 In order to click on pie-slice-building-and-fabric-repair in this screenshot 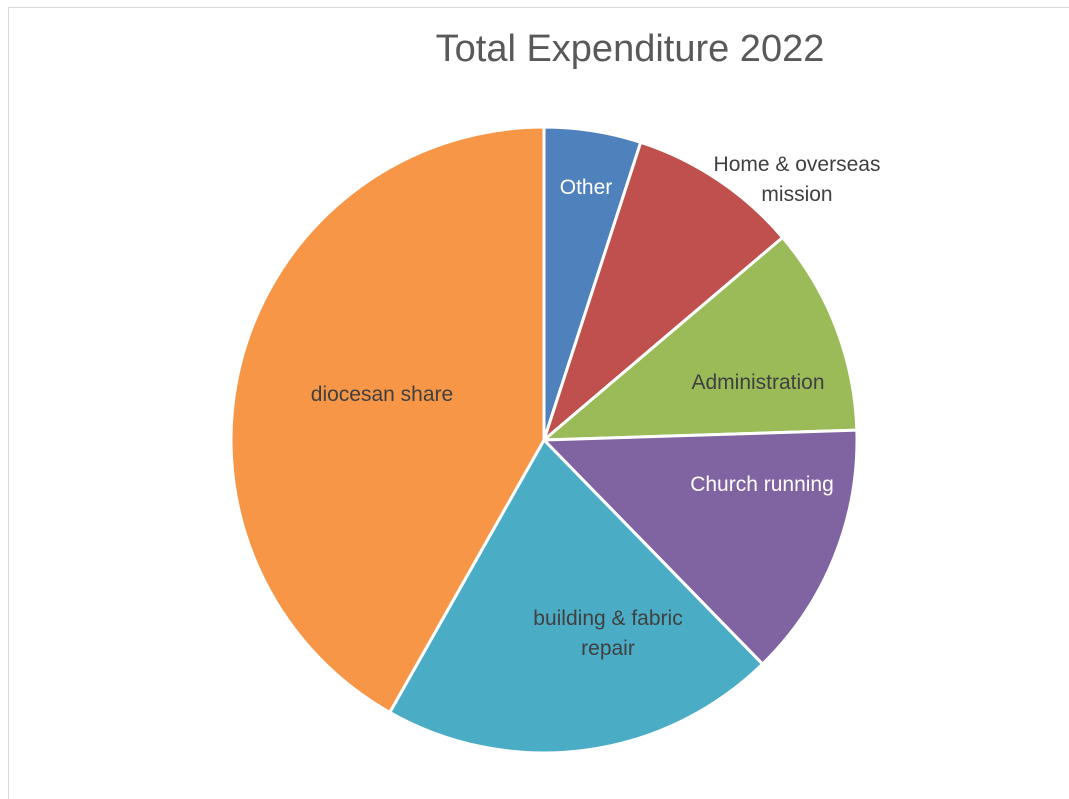, I will do `click(576, 596)`.